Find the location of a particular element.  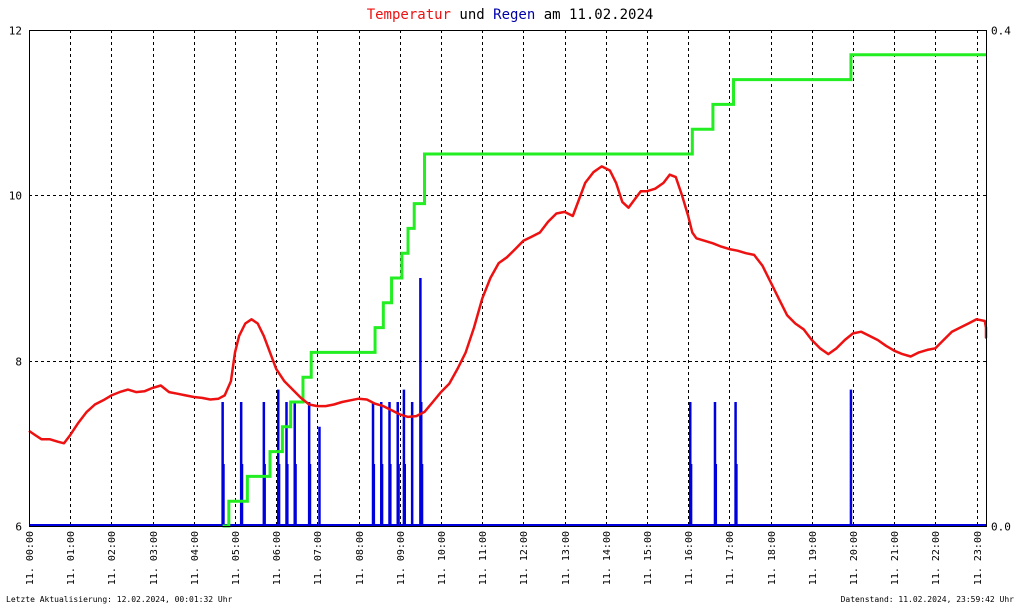

x-tick-label: 11. 22:00 is located at coordinates (936, 558).